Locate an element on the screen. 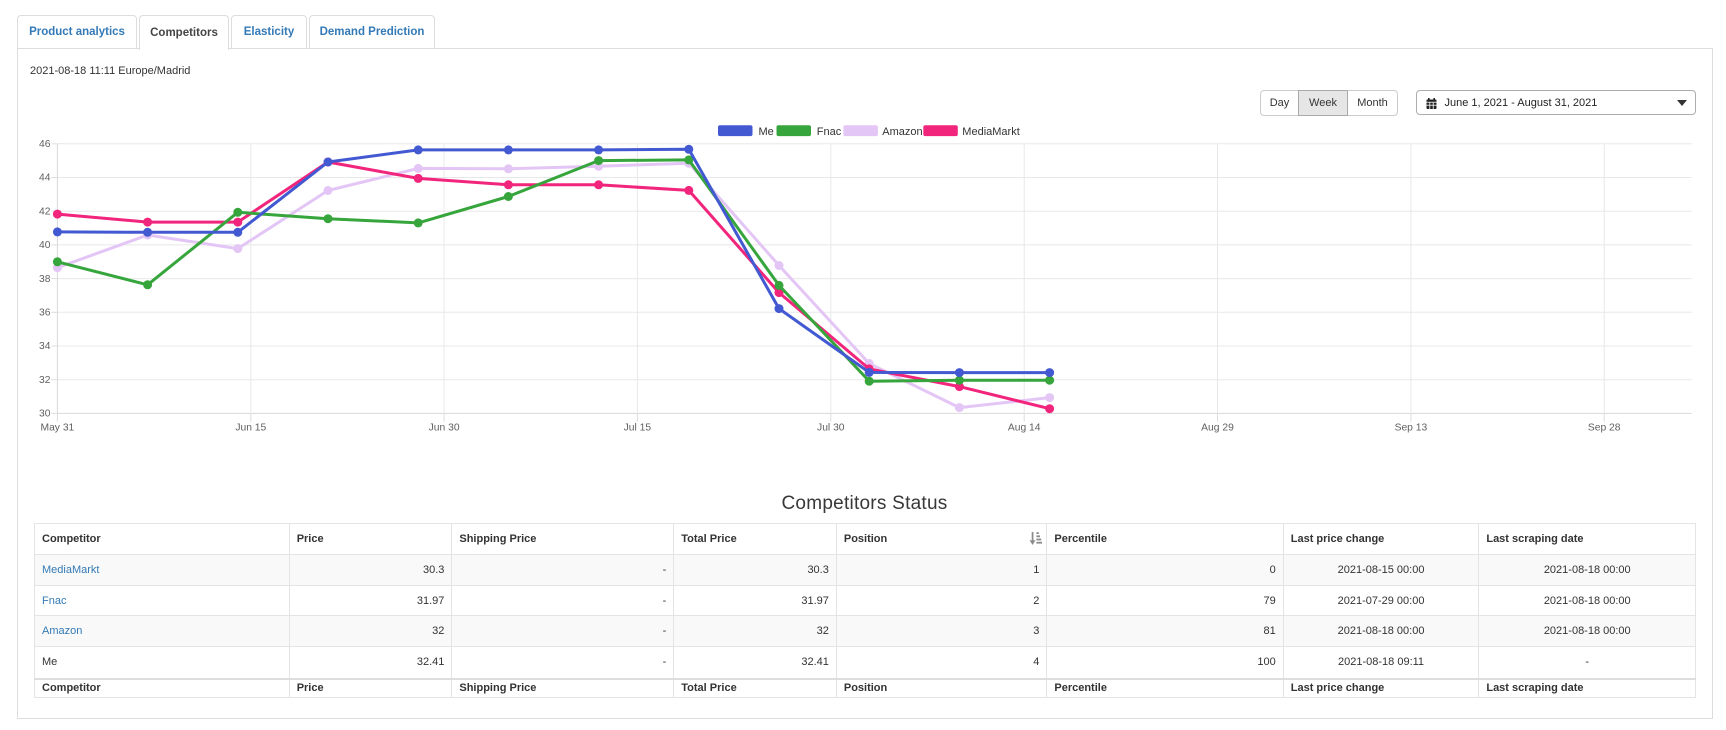  svg-text: 34 is located at coordinates (45, 346).